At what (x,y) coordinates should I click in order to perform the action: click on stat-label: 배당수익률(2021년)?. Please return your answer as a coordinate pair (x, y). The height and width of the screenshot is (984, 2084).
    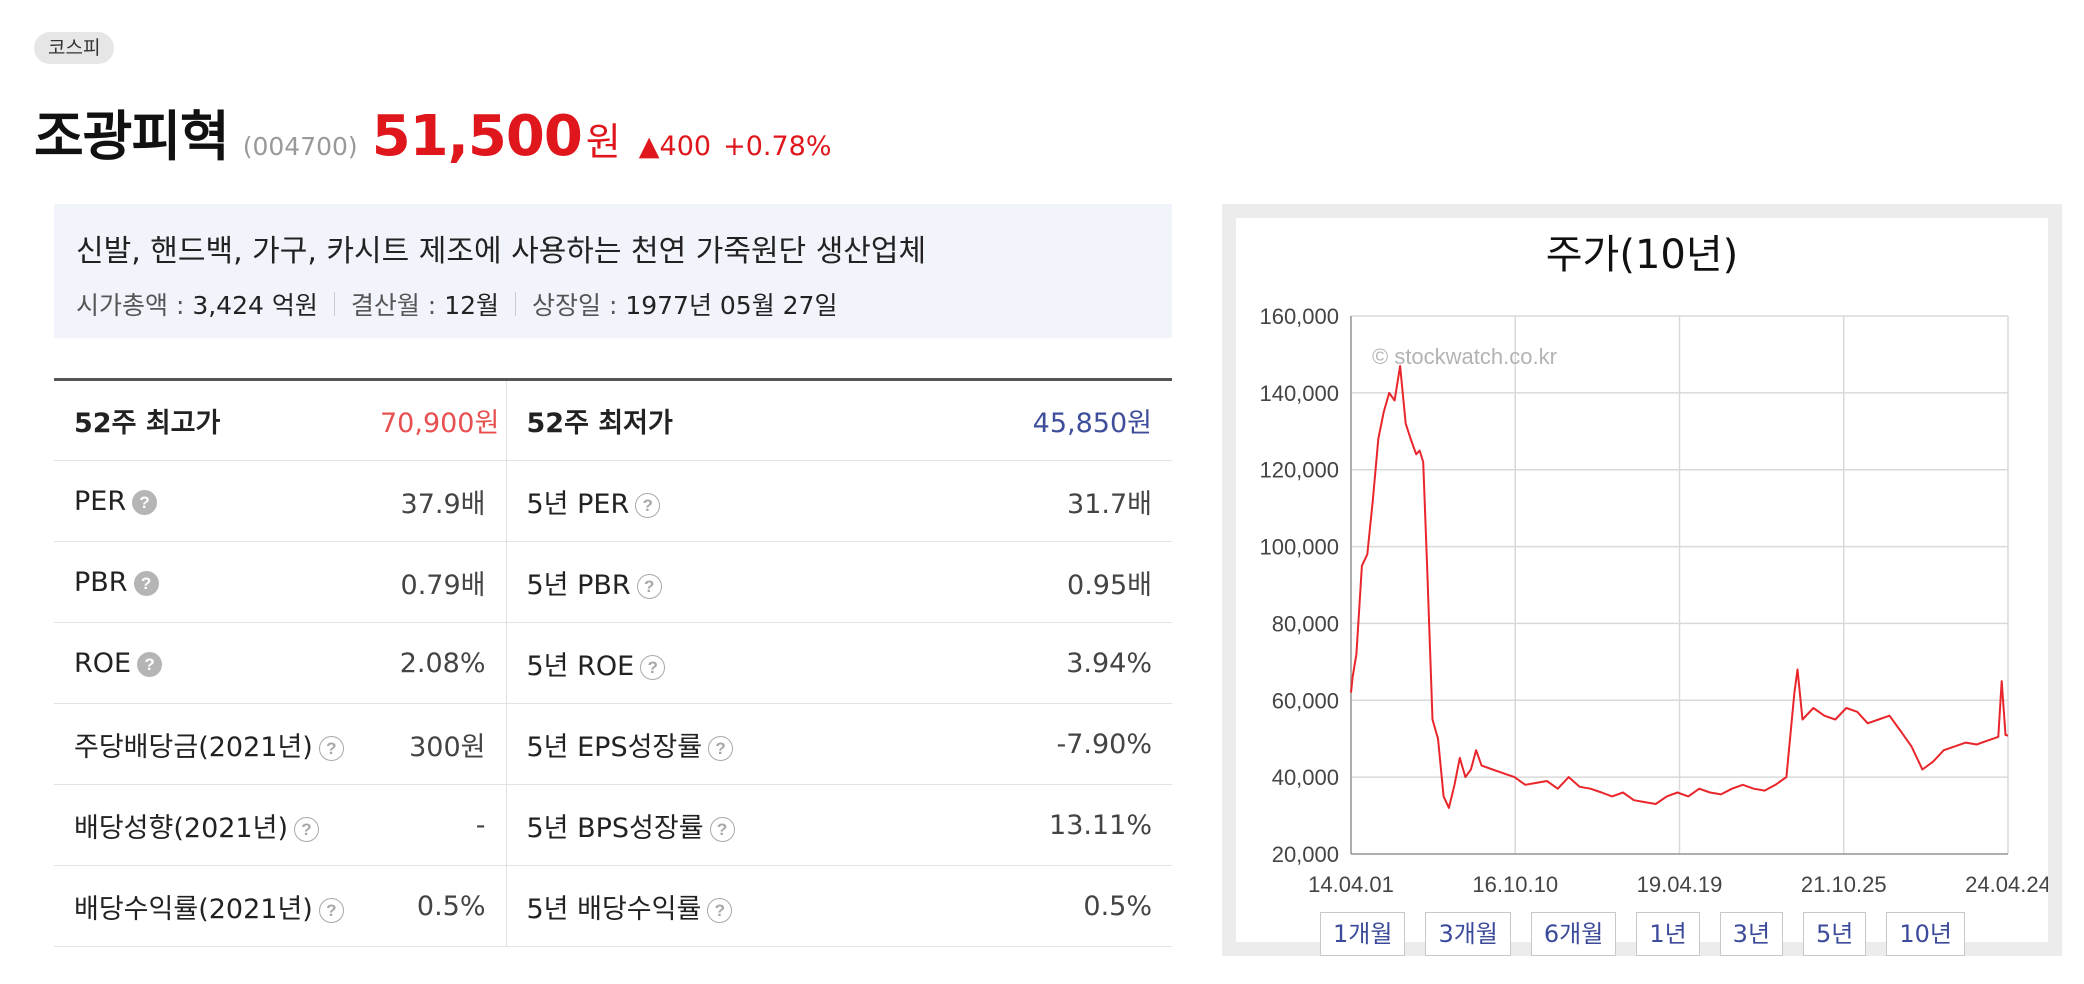
    Looking at the image, I should click on (207, 906).